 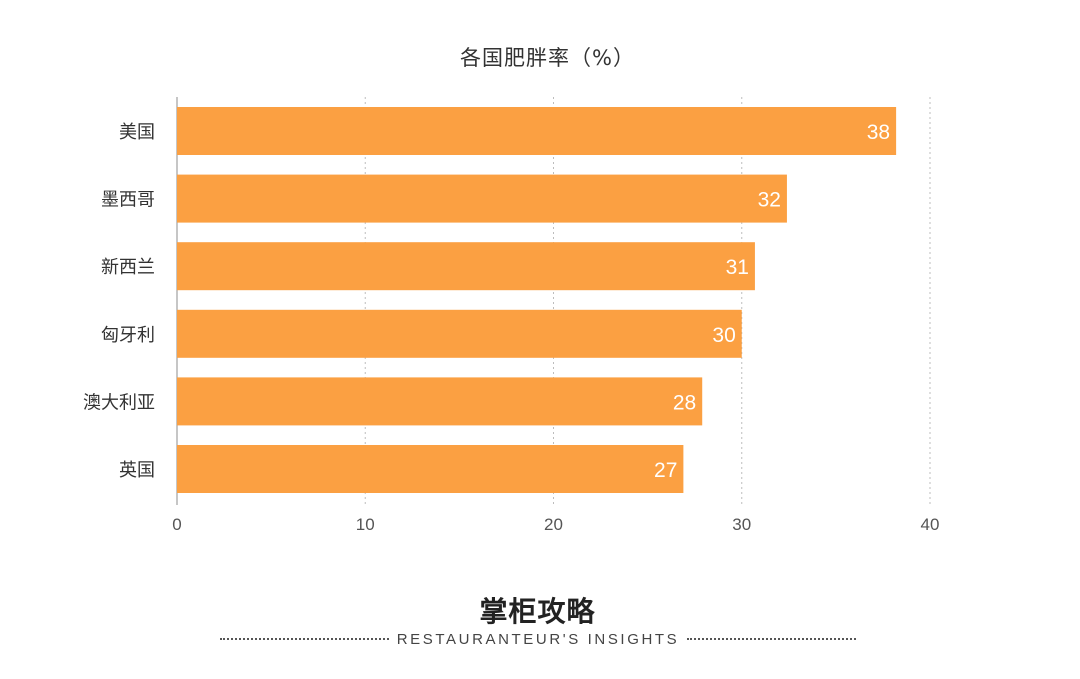 I want to click on x-tick-label-30: 30, so click(x=741, y=524).